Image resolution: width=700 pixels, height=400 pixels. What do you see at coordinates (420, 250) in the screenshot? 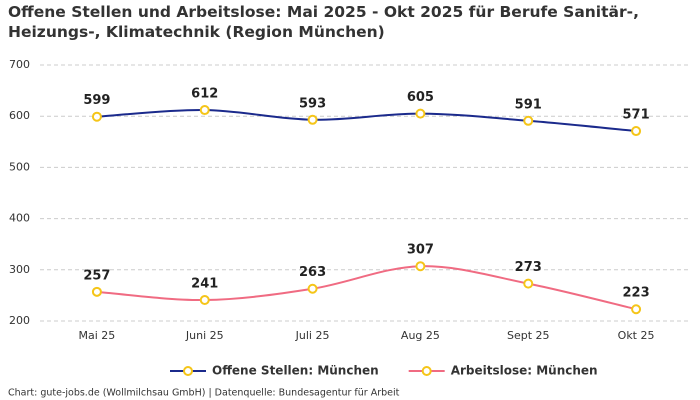
I see `value-label: 307` at bounding box center [420, 250].